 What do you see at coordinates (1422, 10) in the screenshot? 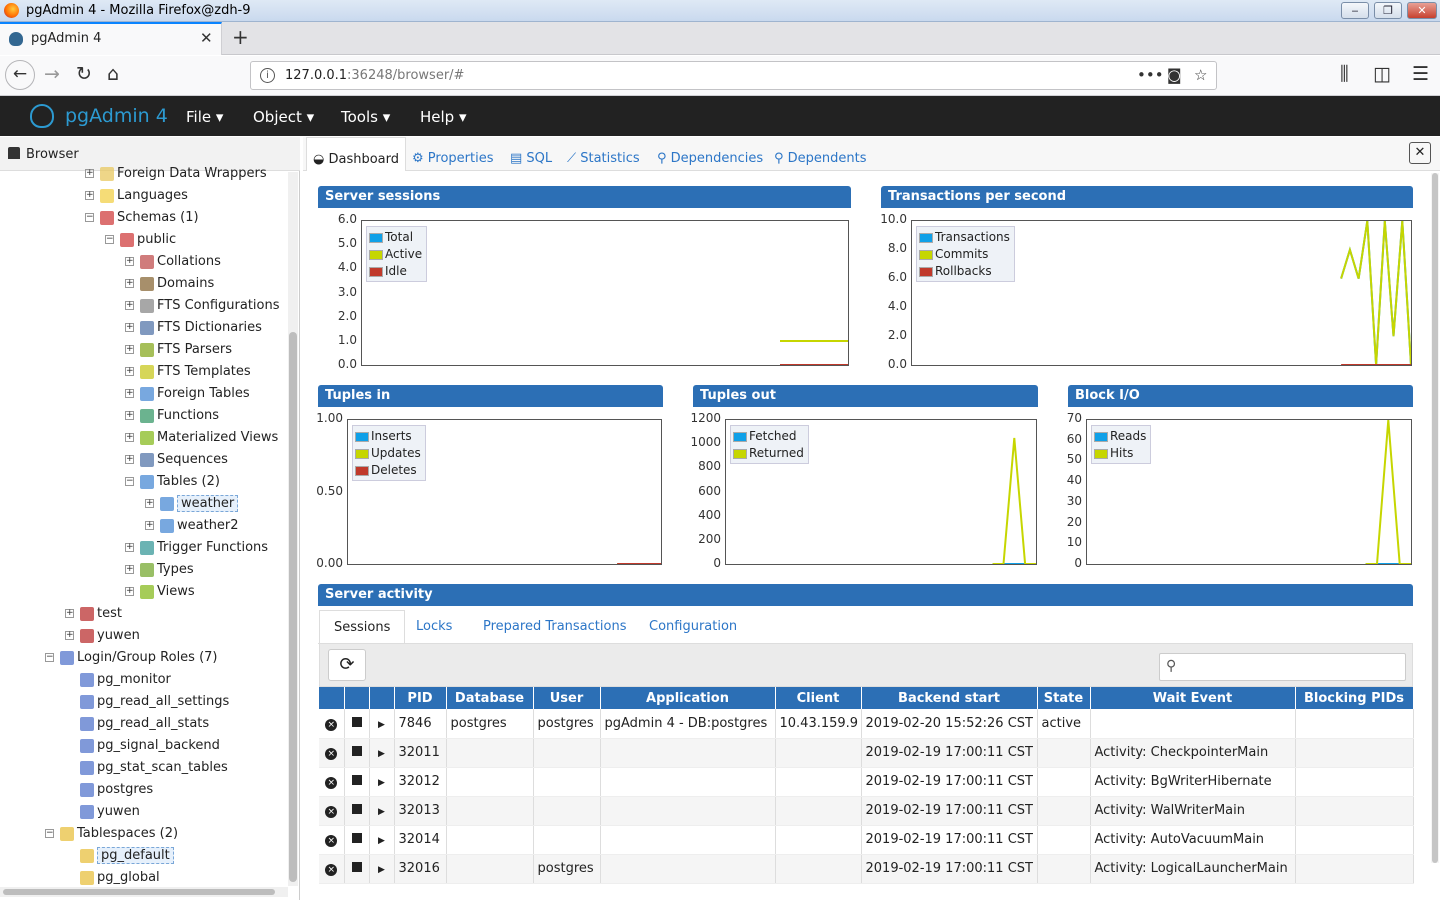
I see `close-window-button: ✕` at bounding box center [1422, 10].